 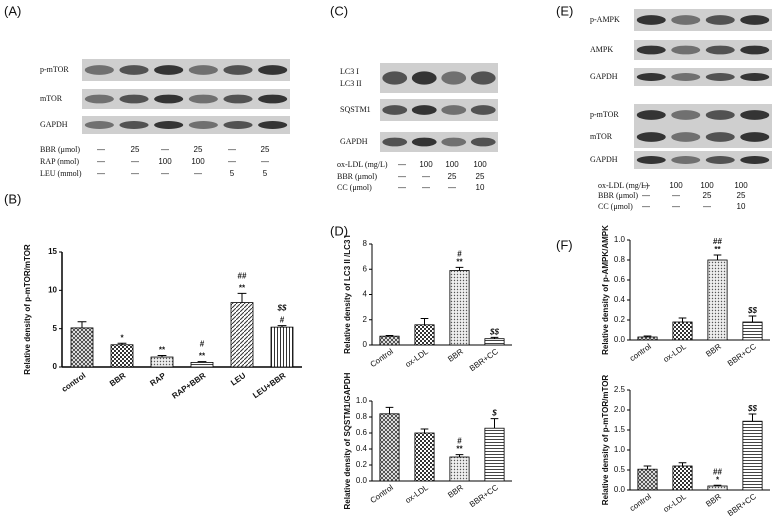 I want to click on panel-label: (C), so click(x=339, y=10).